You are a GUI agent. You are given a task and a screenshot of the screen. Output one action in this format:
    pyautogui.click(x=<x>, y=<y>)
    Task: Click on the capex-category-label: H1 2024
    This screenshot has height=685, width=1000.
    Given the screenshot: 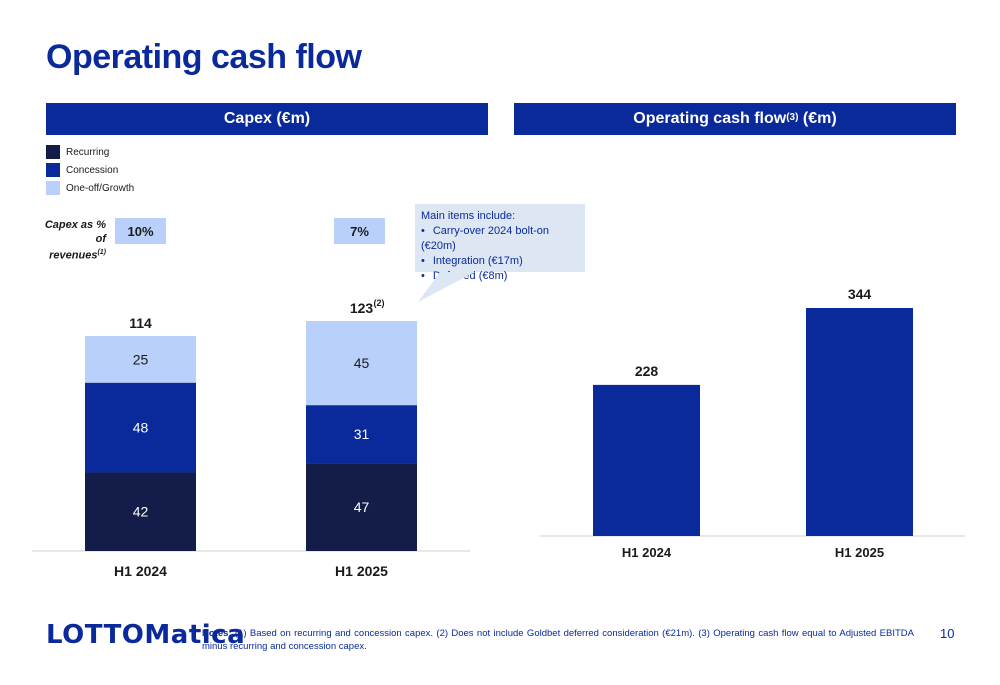 What is the action you would take?
    pyautogui.click(x=140, y=571)
    